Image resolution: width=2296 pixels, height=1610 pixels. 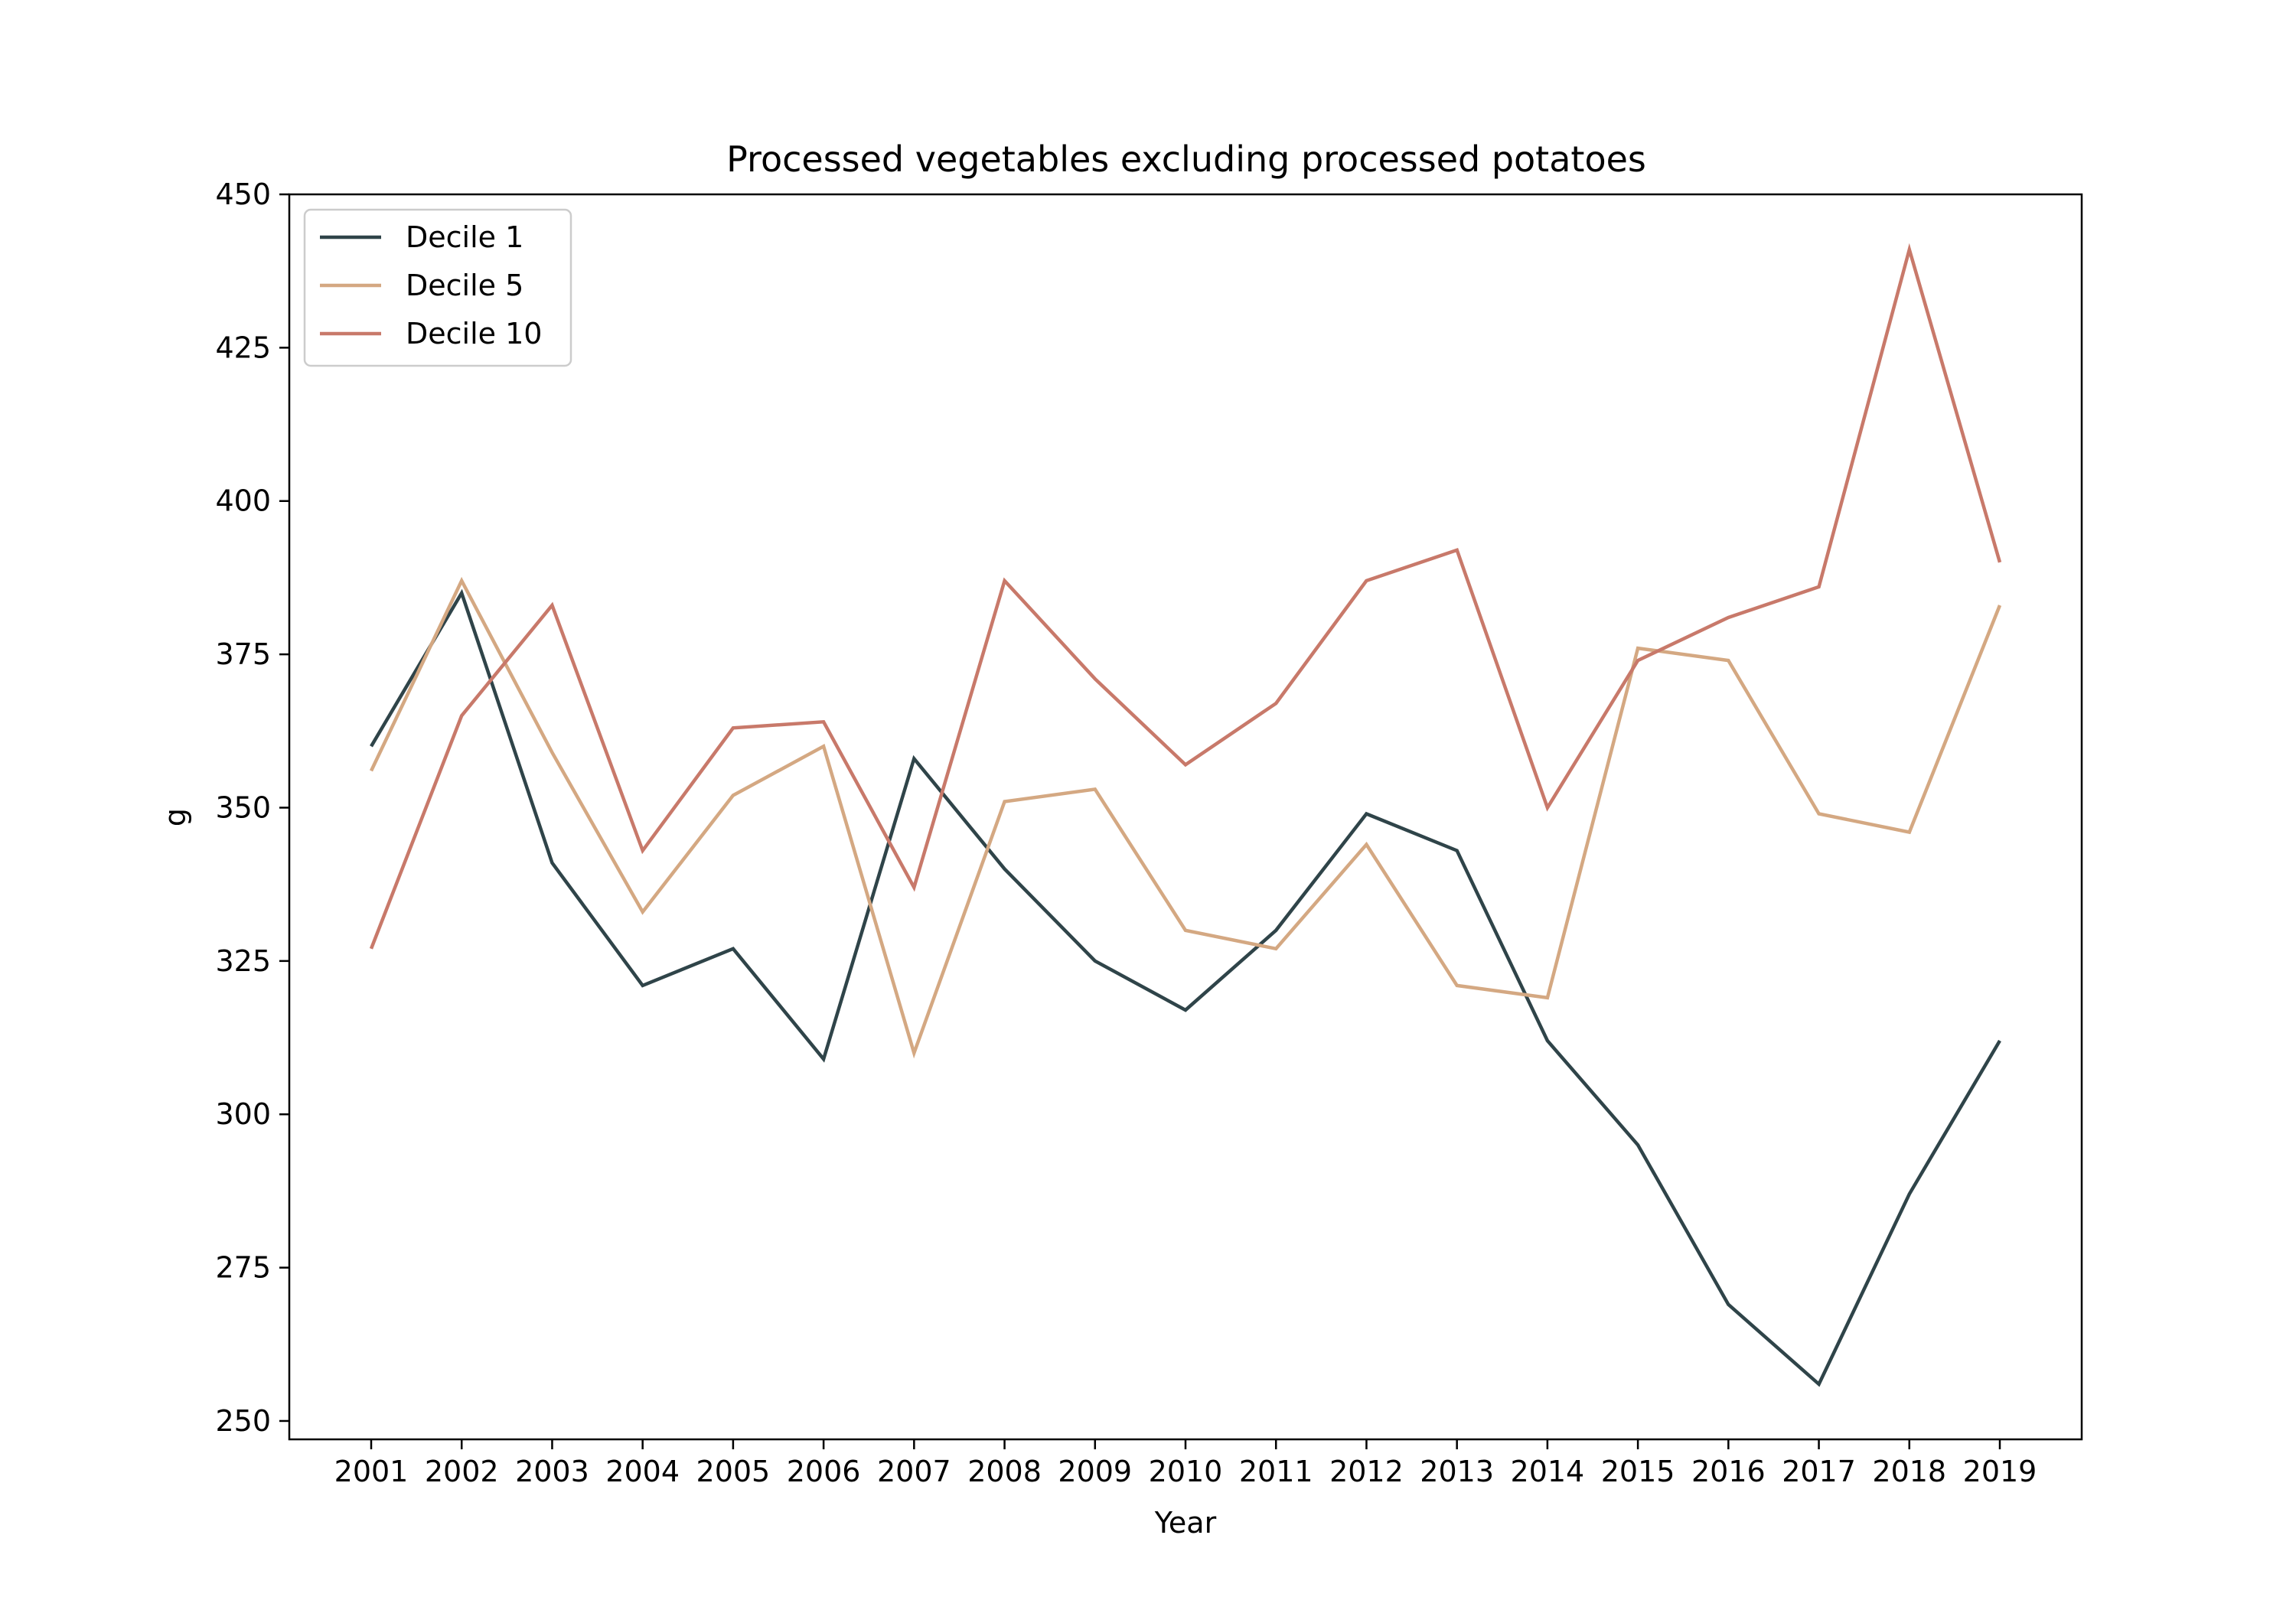 I want to click on x-tick-label: 2005, so click(x=733, y=1472).